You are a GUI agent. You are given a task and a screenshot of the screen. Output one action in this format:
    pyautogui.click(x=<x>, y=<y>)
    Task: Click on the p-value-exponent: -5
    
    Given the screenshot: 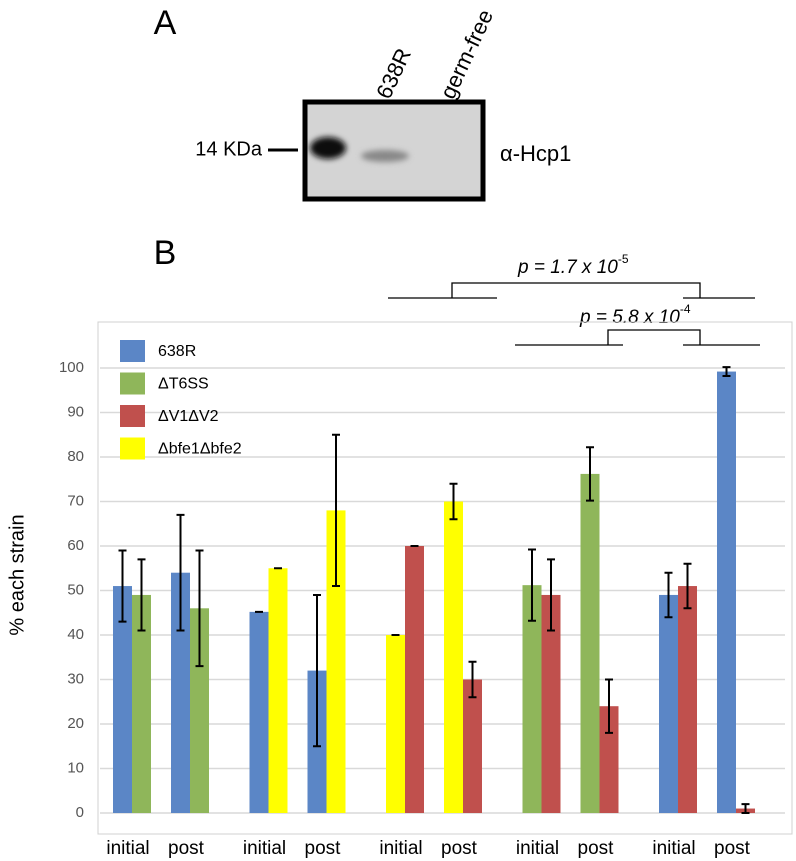 What is the action you would take?
    pyautogui.click(x=623, y=259)
    